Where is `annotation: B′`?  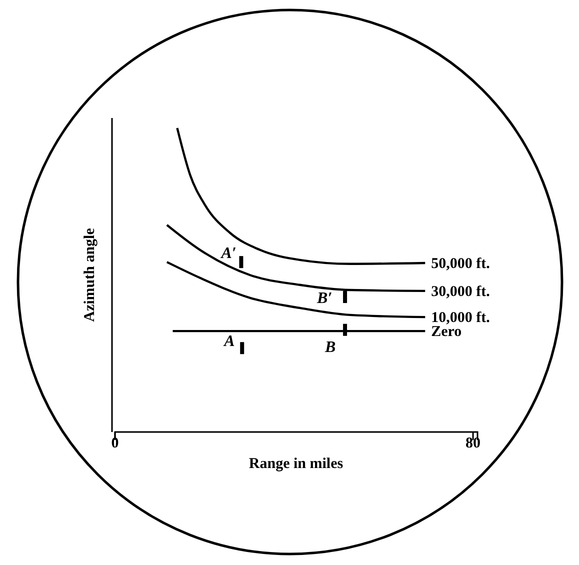 annotation: B′ is located at coordinates (324, 299).